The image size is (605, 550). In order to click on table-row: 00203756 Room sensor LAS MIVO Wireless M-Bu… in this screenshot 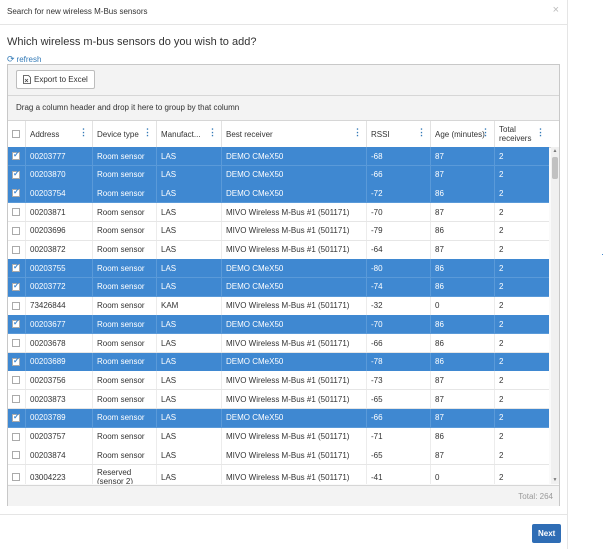, I will do `click(278, 381)`.